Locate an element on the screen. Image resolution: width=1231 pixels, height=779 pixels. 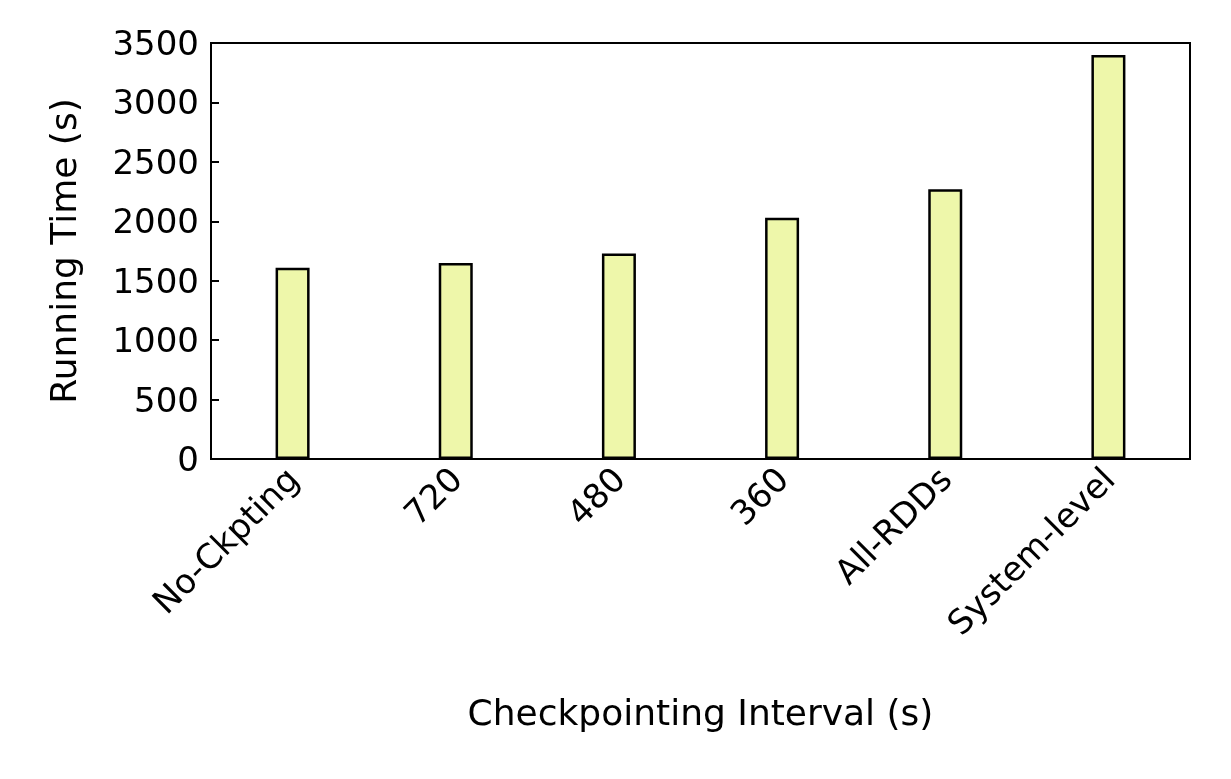
y-tick-label: 3500 is located at coordinates (155, 43).